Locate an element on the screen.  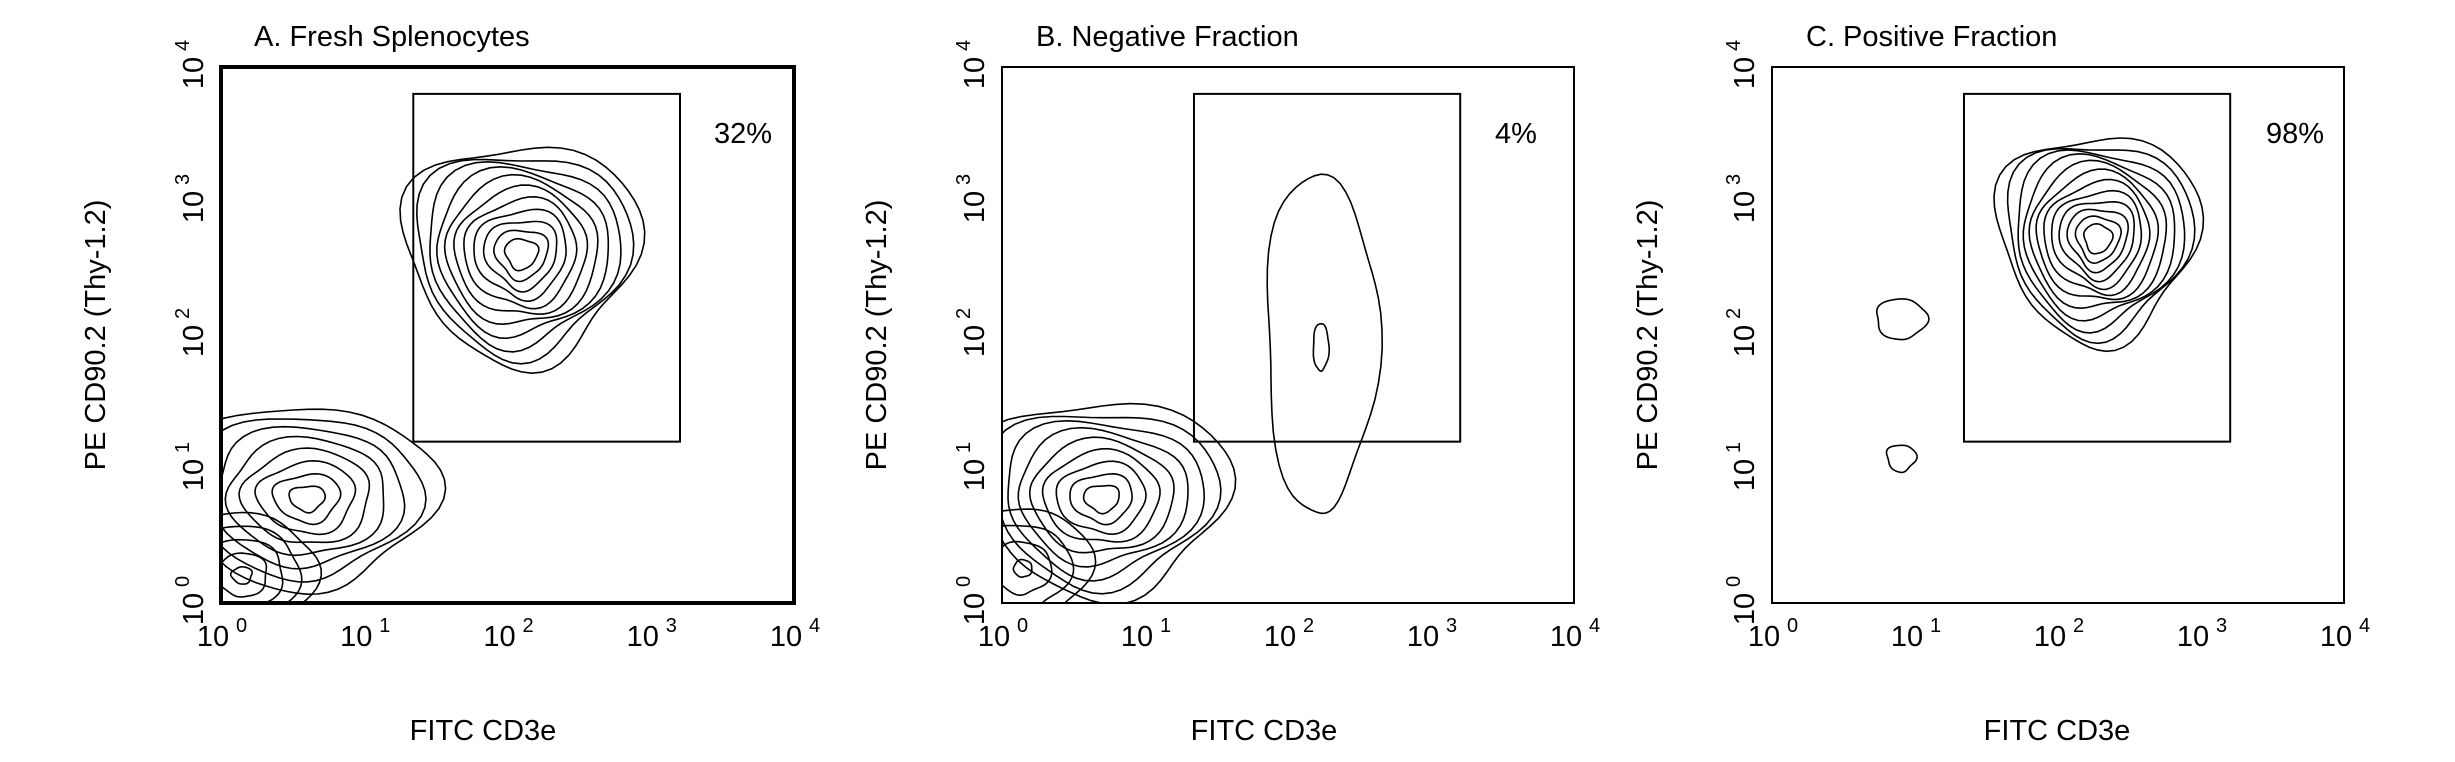
panel-title: A. Fresh Splenocytes is located at coordinates (392, 37).